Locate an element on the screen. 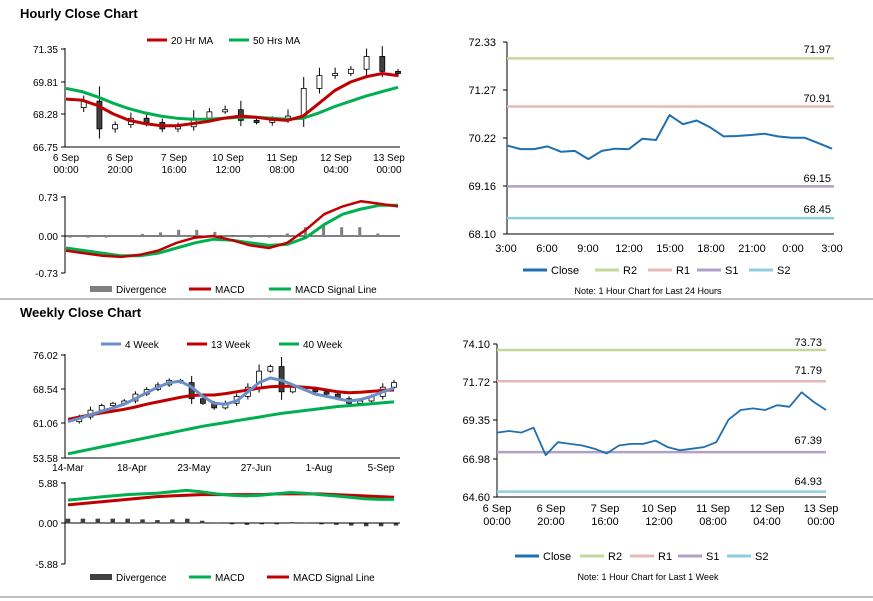  legend-label-r1: R1 is located at coordinates (683, 271).